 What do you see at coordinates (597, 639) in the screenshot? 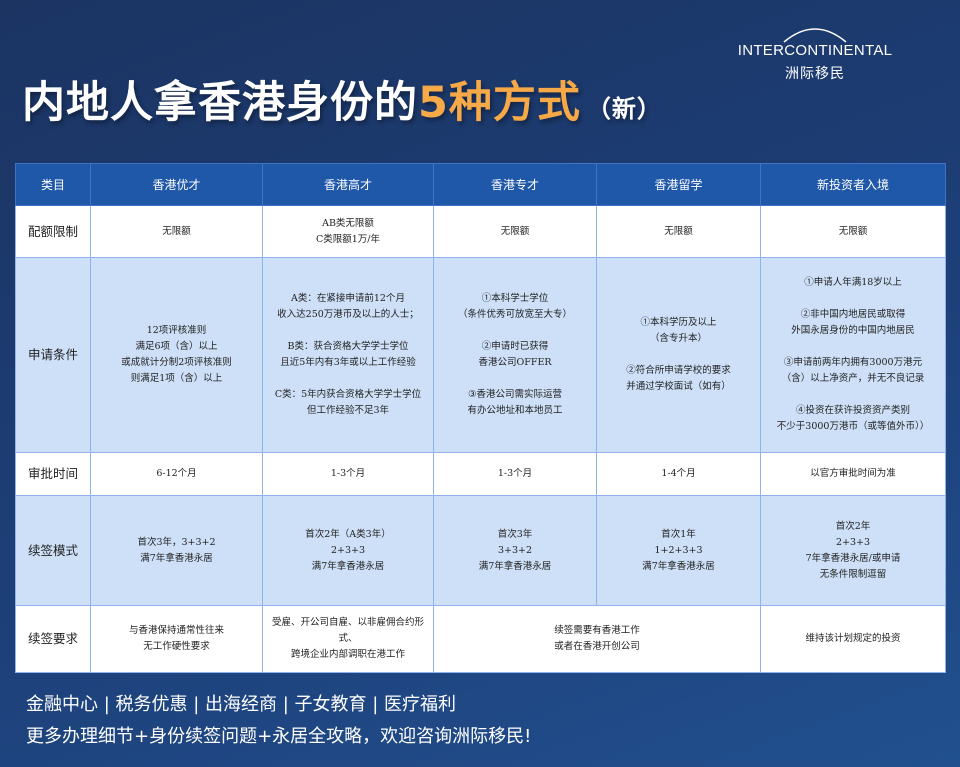
I see `table-cell-merged: 续签需要有香港工作 或者在香港开创公司` at bounding box center [597, 639].